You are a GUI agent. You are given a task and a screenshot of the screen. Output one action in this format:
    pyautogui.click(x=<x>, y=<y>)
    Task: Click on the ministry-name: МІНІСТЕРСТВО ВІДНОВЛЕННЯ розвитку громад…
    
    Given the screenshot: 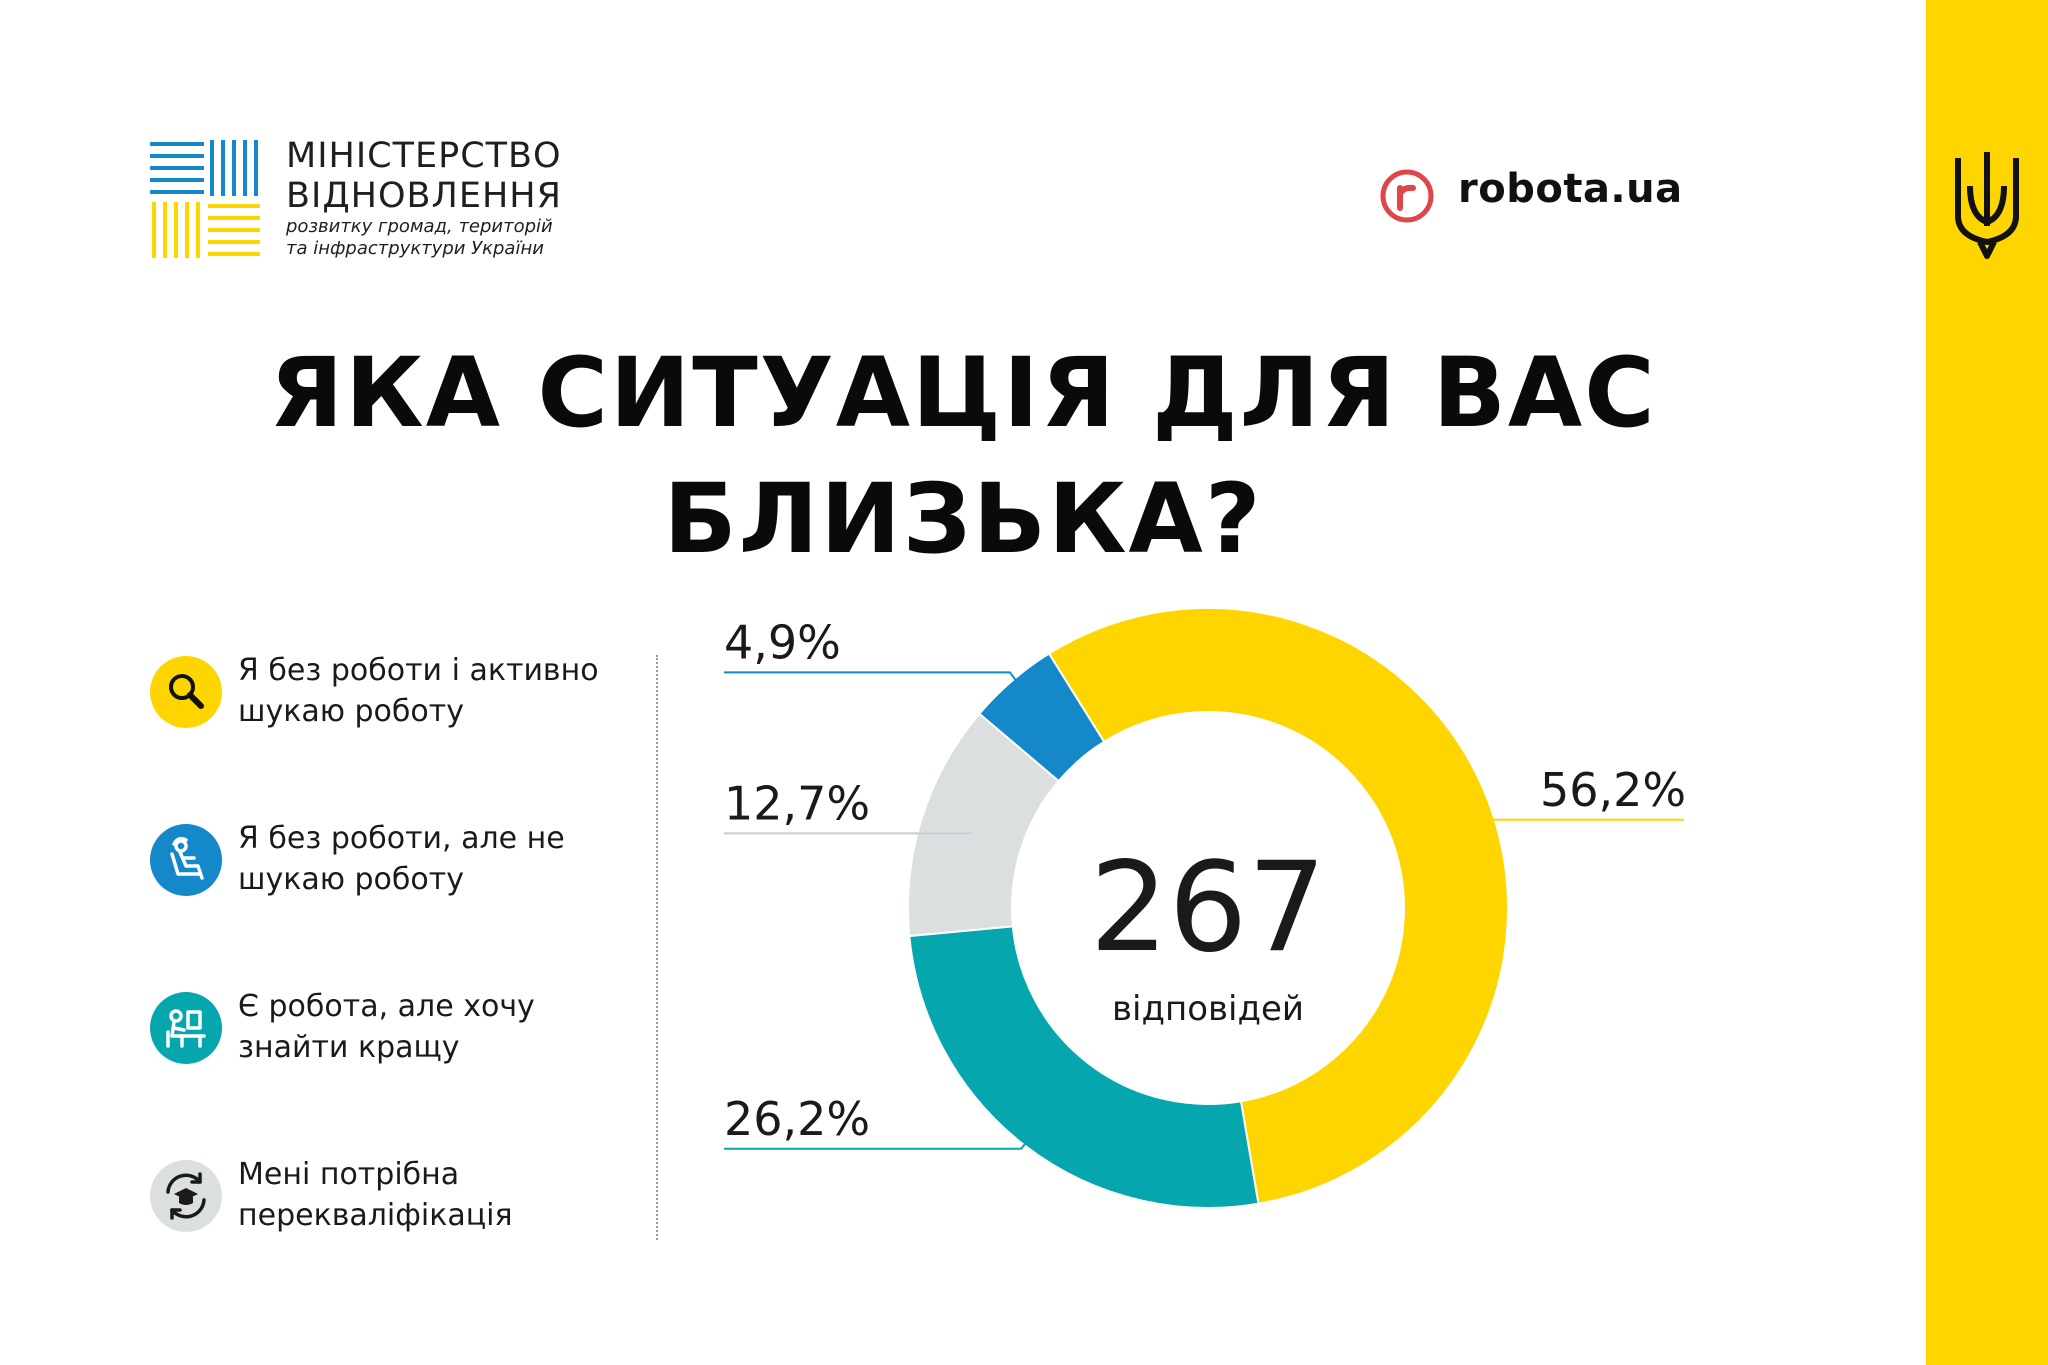 What is the action you would take?
    pyautogui.click(x=424, y=198)
    